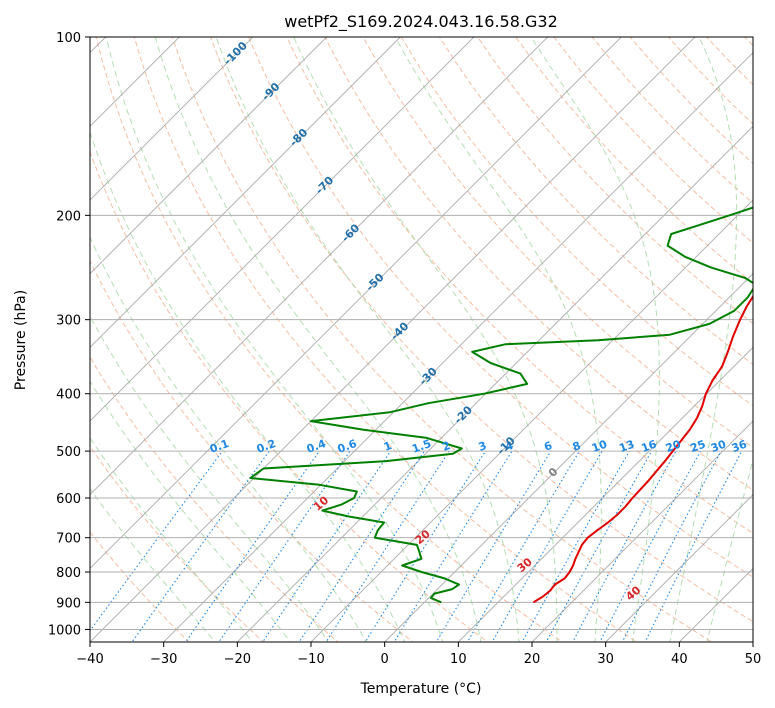 Image resolution: width=775 pixels, height=708 pixels. Describe the element at coordinates (421, 22) in the screenshot. I see `chart-title: wetPf2_S169.2024.043.16.58.G32` at that location.